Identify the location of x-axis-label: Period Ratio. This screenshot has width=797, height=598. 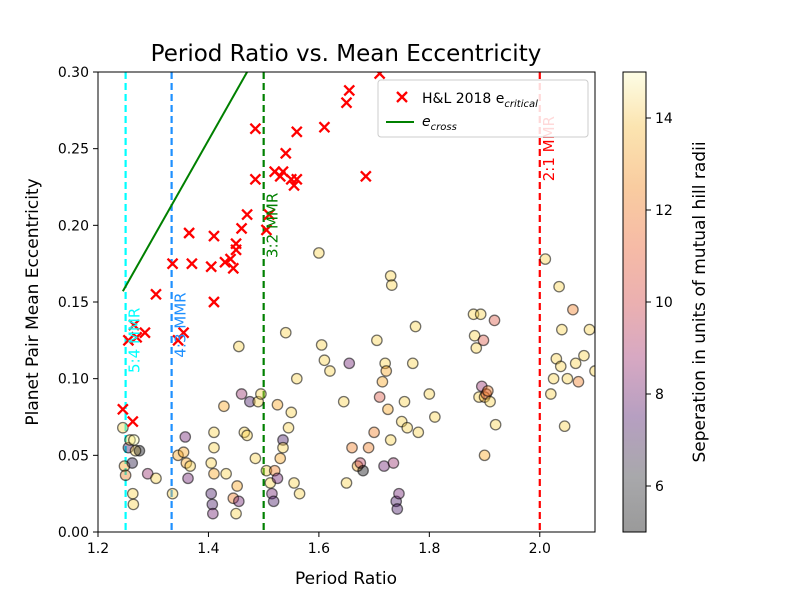
(346, 579).